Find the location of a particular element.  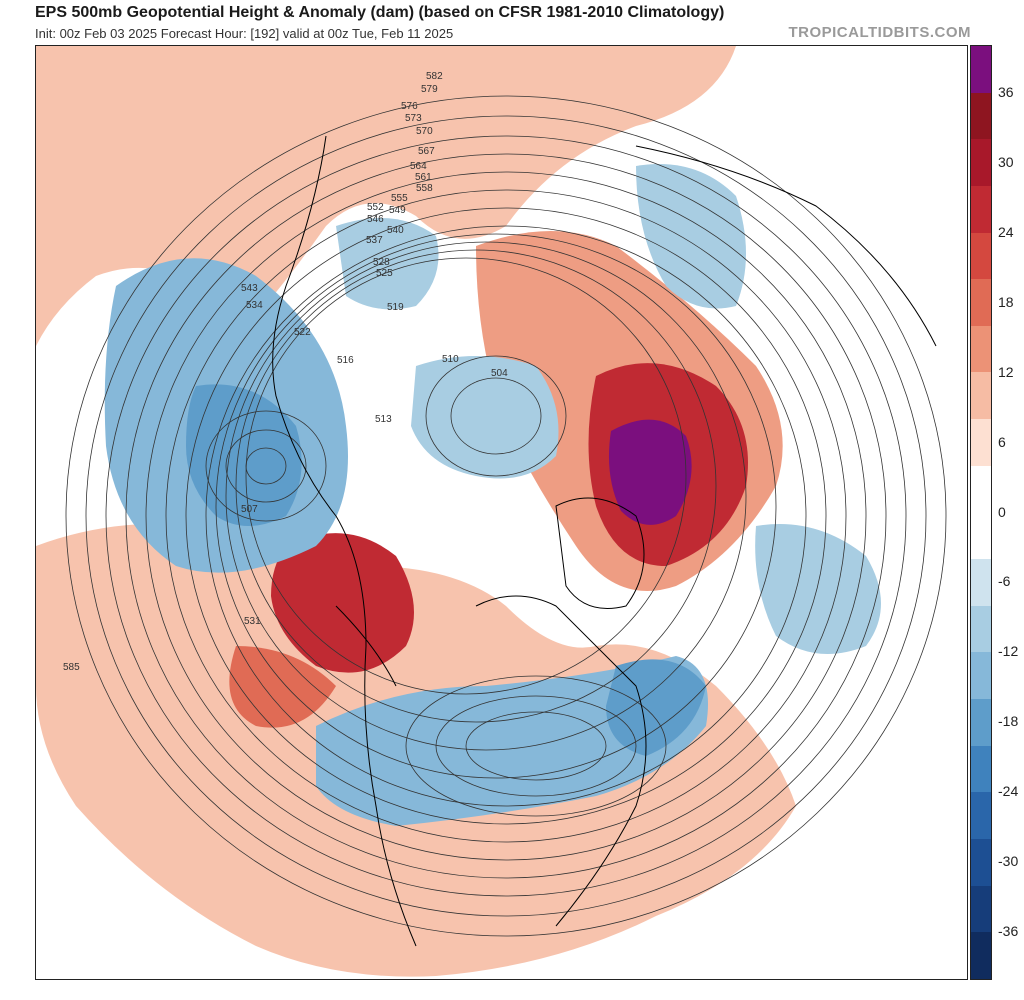

colorbar-tick-label: -12 is located at coordinates (1008, 651).